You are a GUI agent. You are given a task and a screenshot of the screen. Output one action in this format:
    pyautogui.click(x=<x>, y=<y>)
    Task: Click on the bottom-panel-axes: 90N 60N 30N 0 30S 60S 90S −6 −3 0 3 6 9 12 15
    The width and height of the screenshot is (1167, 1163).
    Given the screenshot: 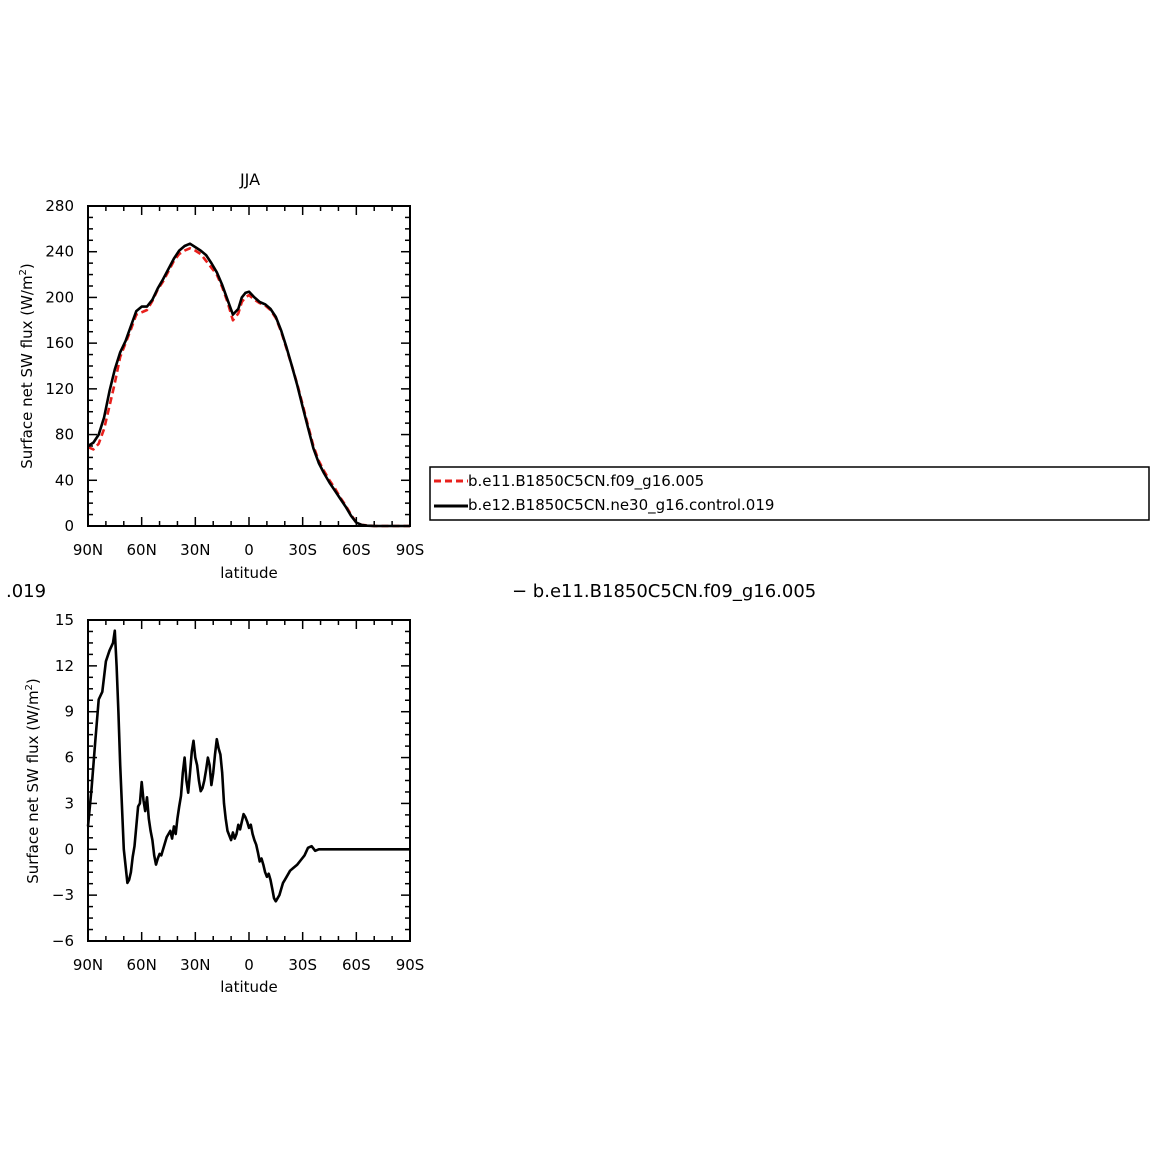 What is the action you would take?
    pyautogui.click(x=238, y=792)
    